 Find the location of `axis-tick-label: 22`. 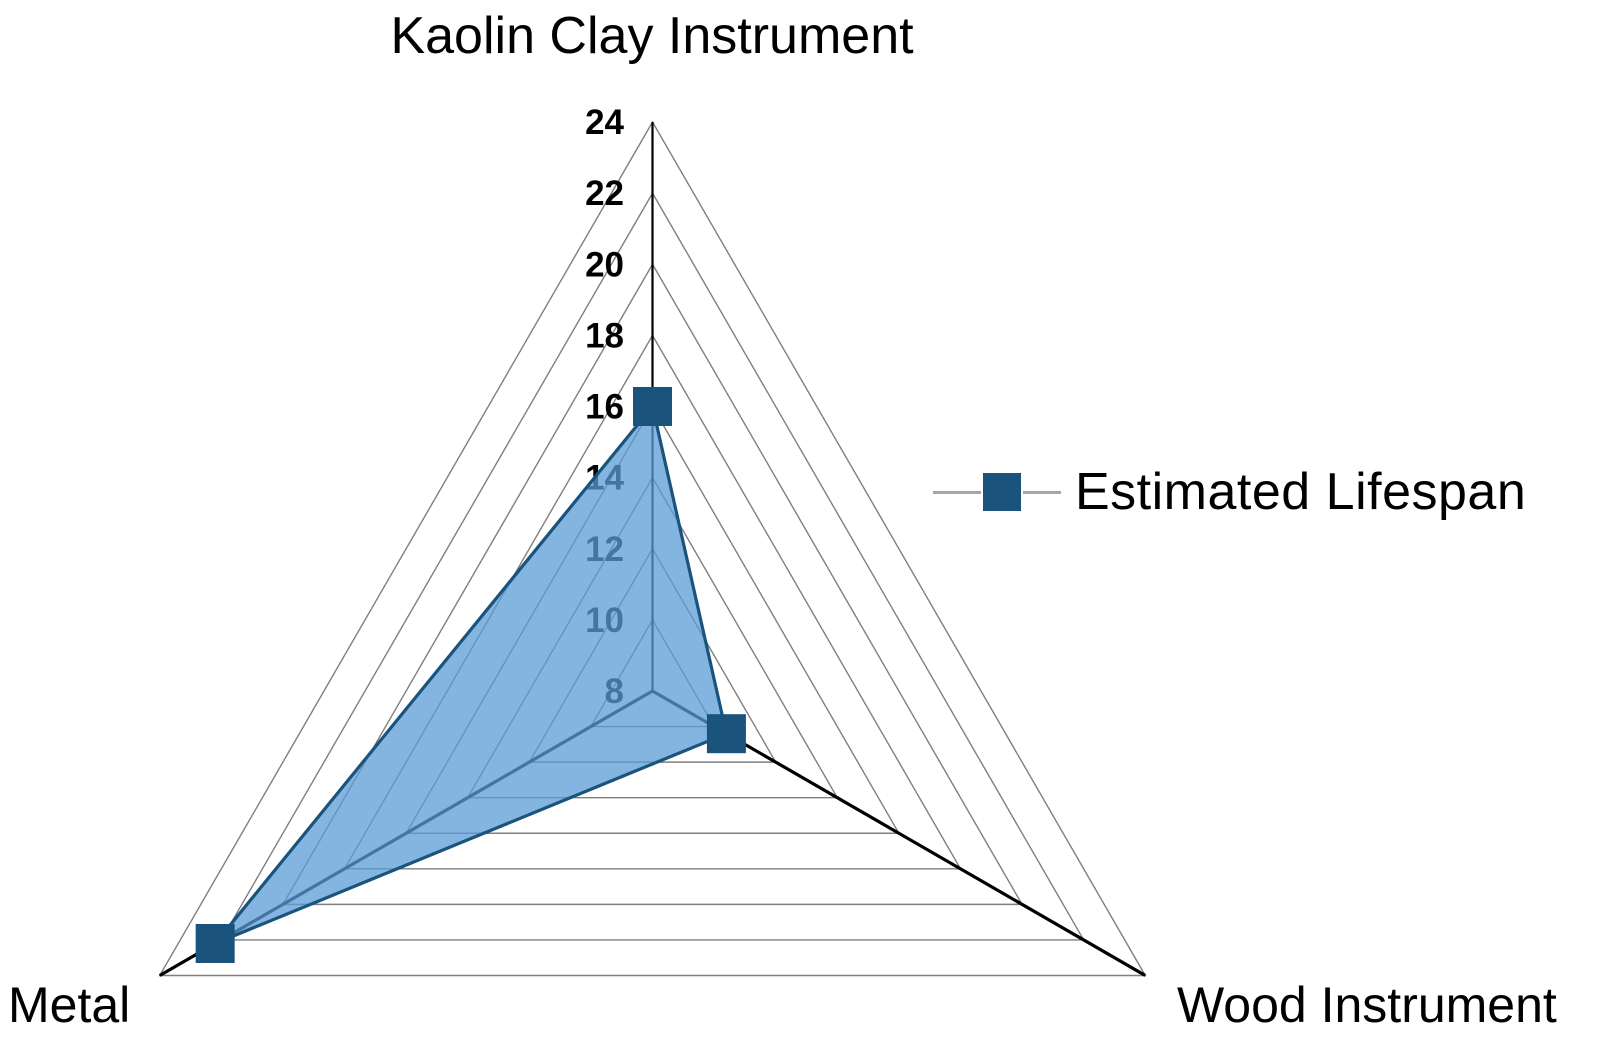

axis-tick-label: 22 is located at coordinates (604, 193).